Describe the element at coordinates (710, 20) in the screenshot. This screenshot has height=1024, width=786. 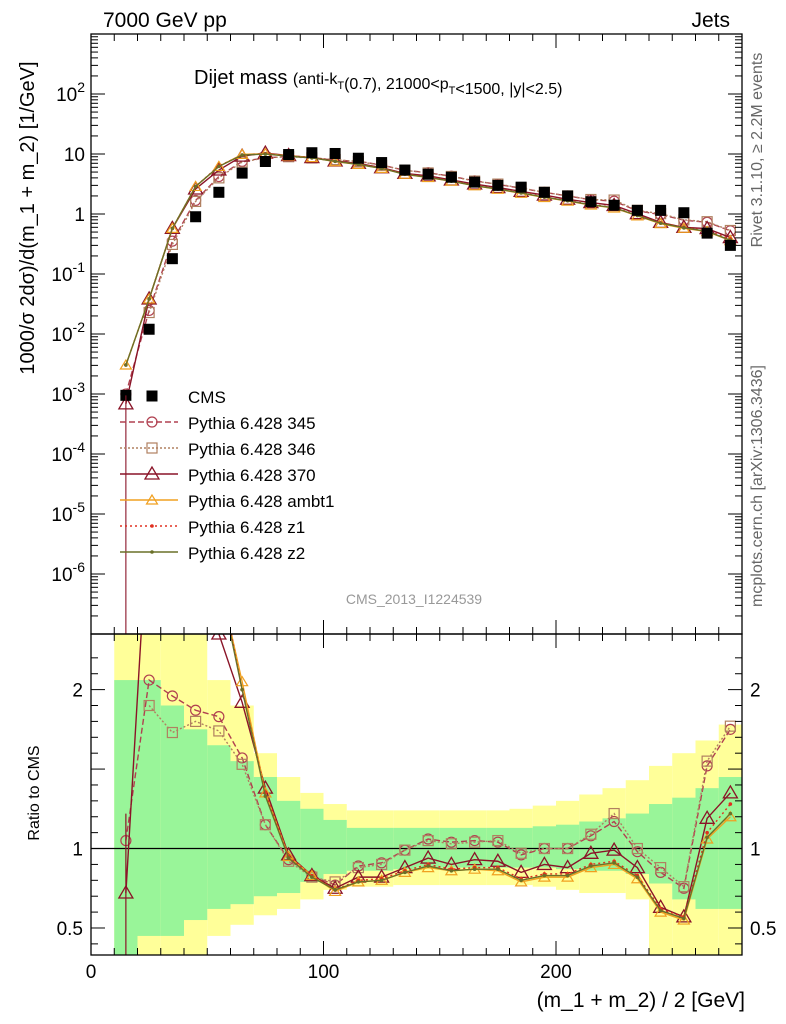
I see `header-jets-label: Jets` at that location.